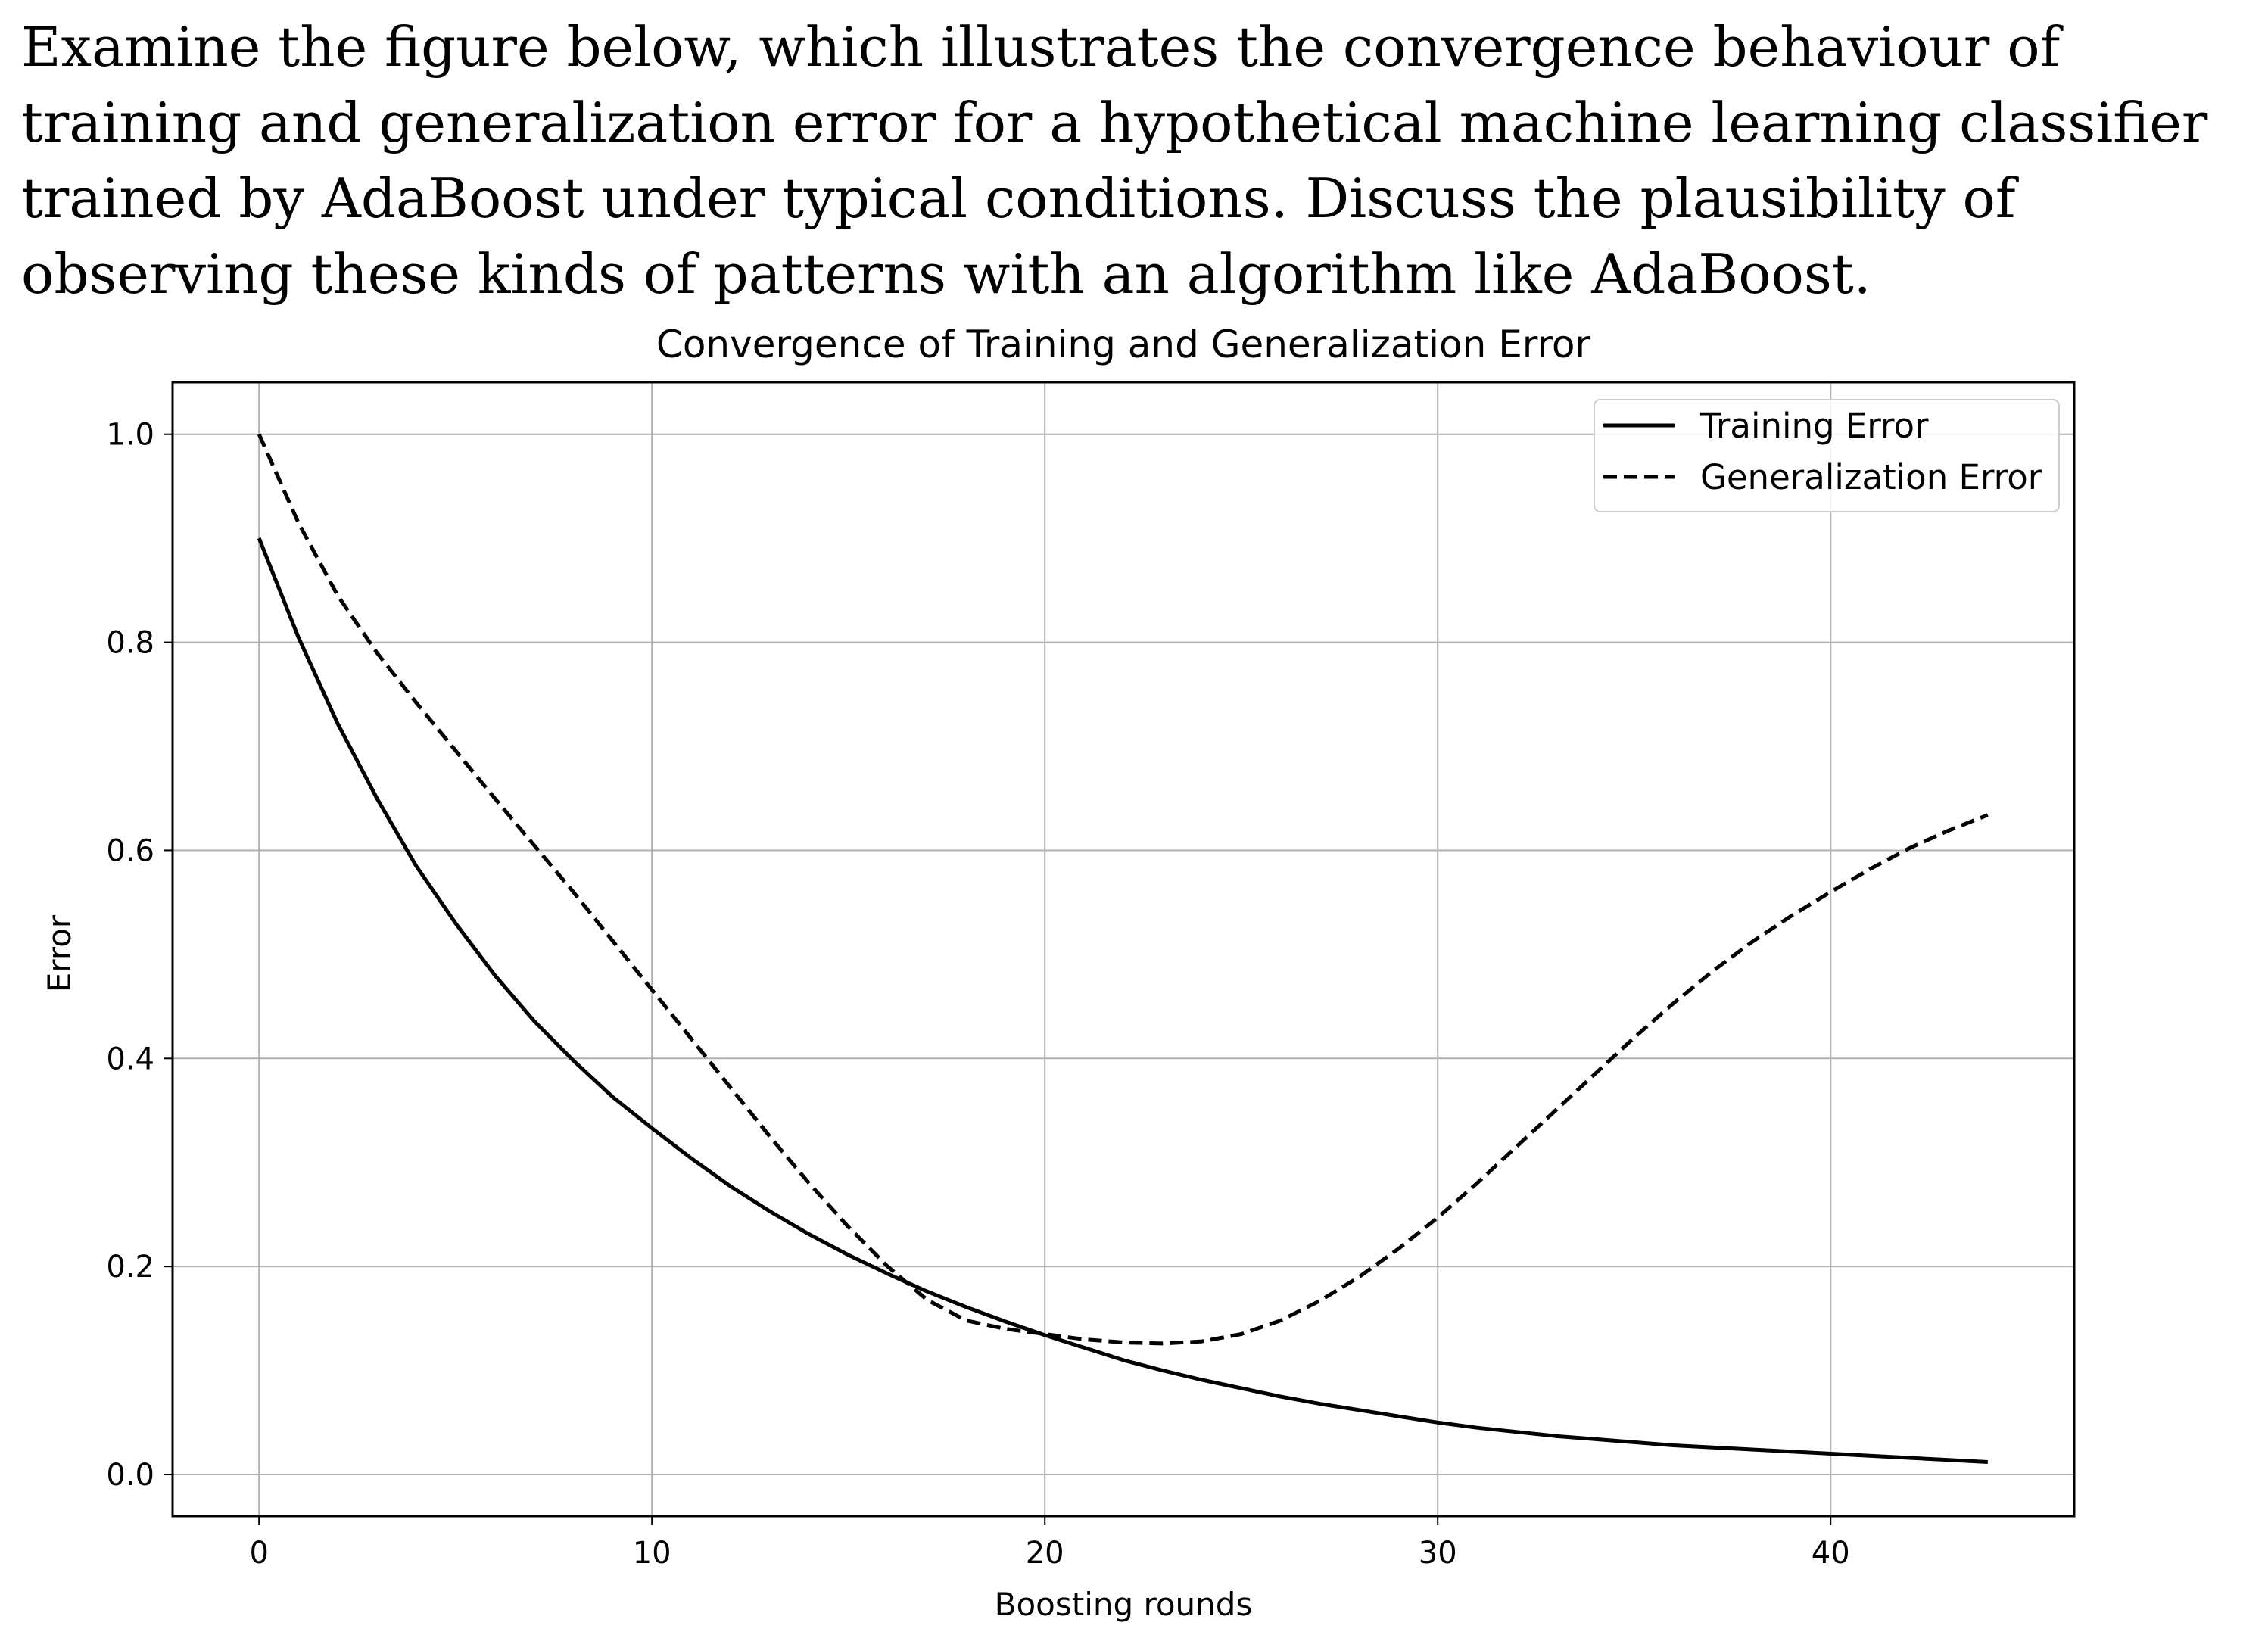 This screenshot has width=2268, height=1638. What do you see at coordinates (130, 643) in the screenshot?
I see `y-tick-label: 0.8` at bounding box center [130, 643].